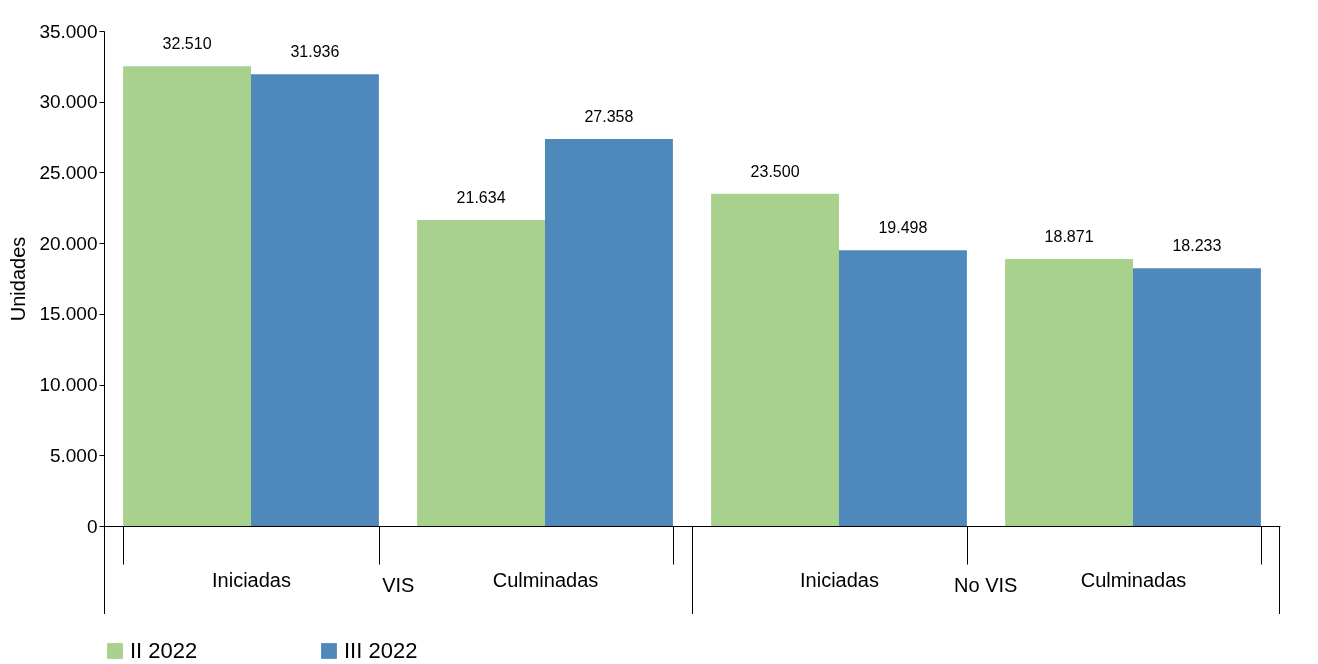  I want to click on data-label: 18.871, so click(1069, 237).